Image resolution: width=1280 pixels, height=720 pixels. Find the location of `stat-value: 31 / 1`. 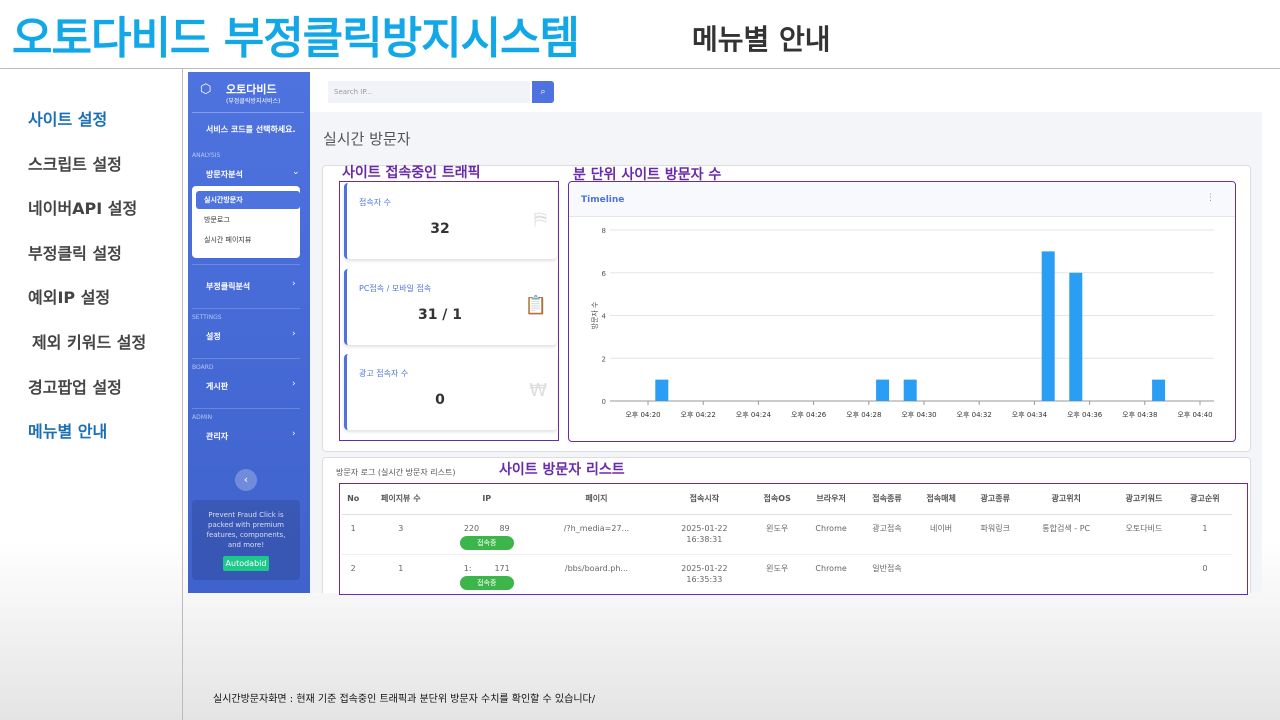

stat-value: 31 / 1 is located at coordinates (440, 314).